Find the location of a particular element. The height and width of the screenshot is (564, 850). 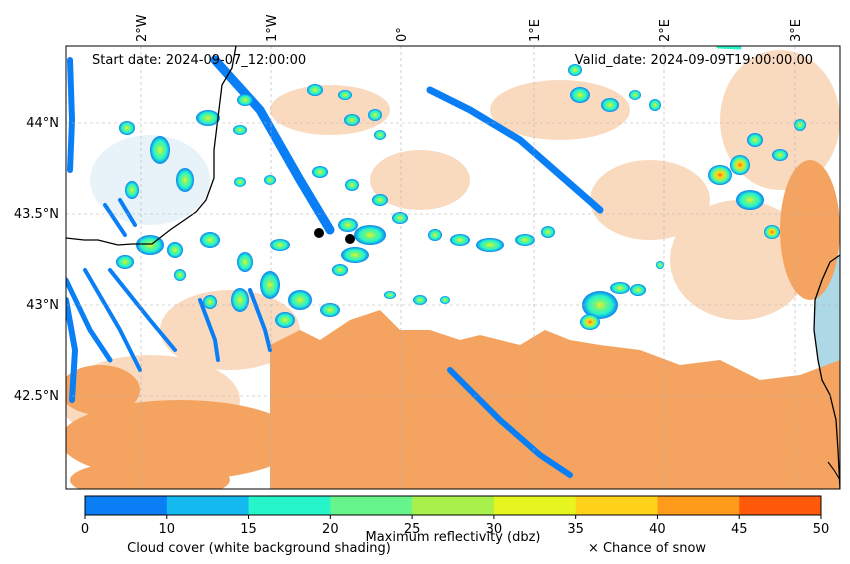

cloud-cover-label: Cloud cover (white background shading) is located at coordinates (259, 548).